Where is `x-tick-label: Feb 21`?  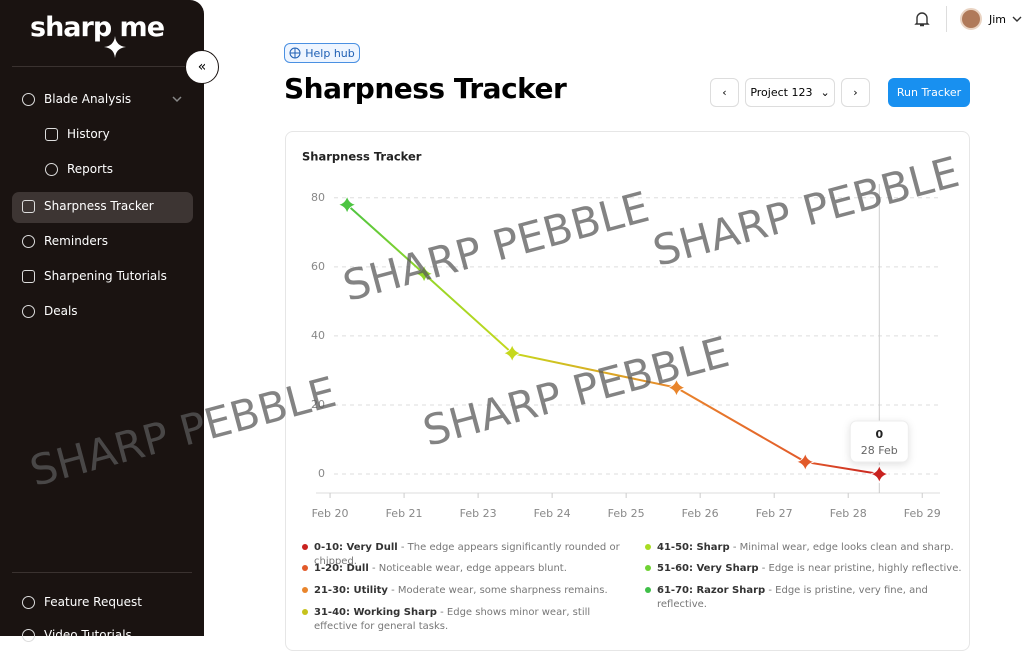
x-tick-label: Feb 21 is located at coordinates (404, 513).